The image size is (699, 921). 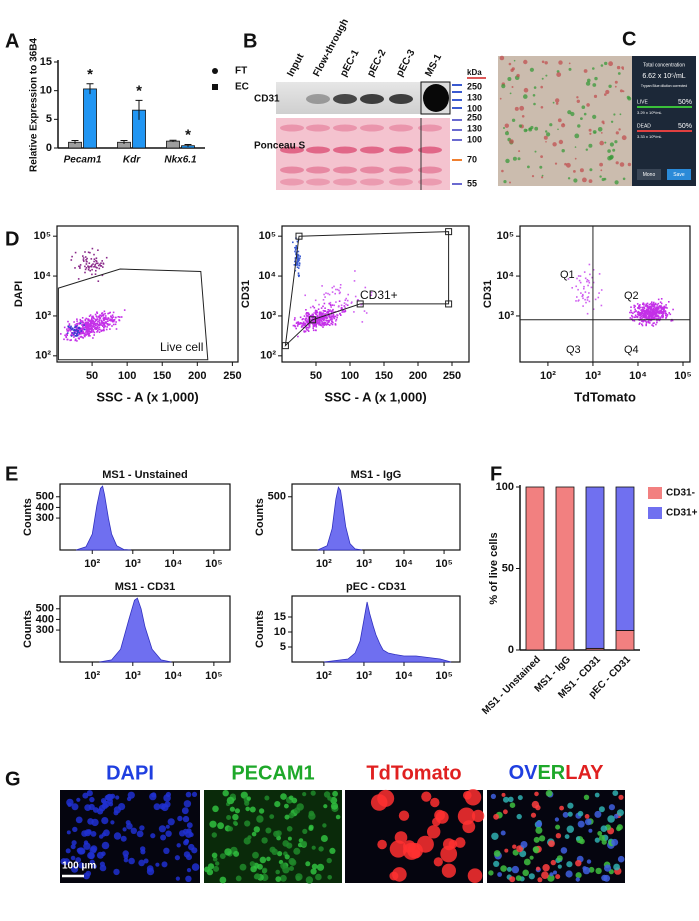 I want to click on event-cloud, so click(x=651, y=312).